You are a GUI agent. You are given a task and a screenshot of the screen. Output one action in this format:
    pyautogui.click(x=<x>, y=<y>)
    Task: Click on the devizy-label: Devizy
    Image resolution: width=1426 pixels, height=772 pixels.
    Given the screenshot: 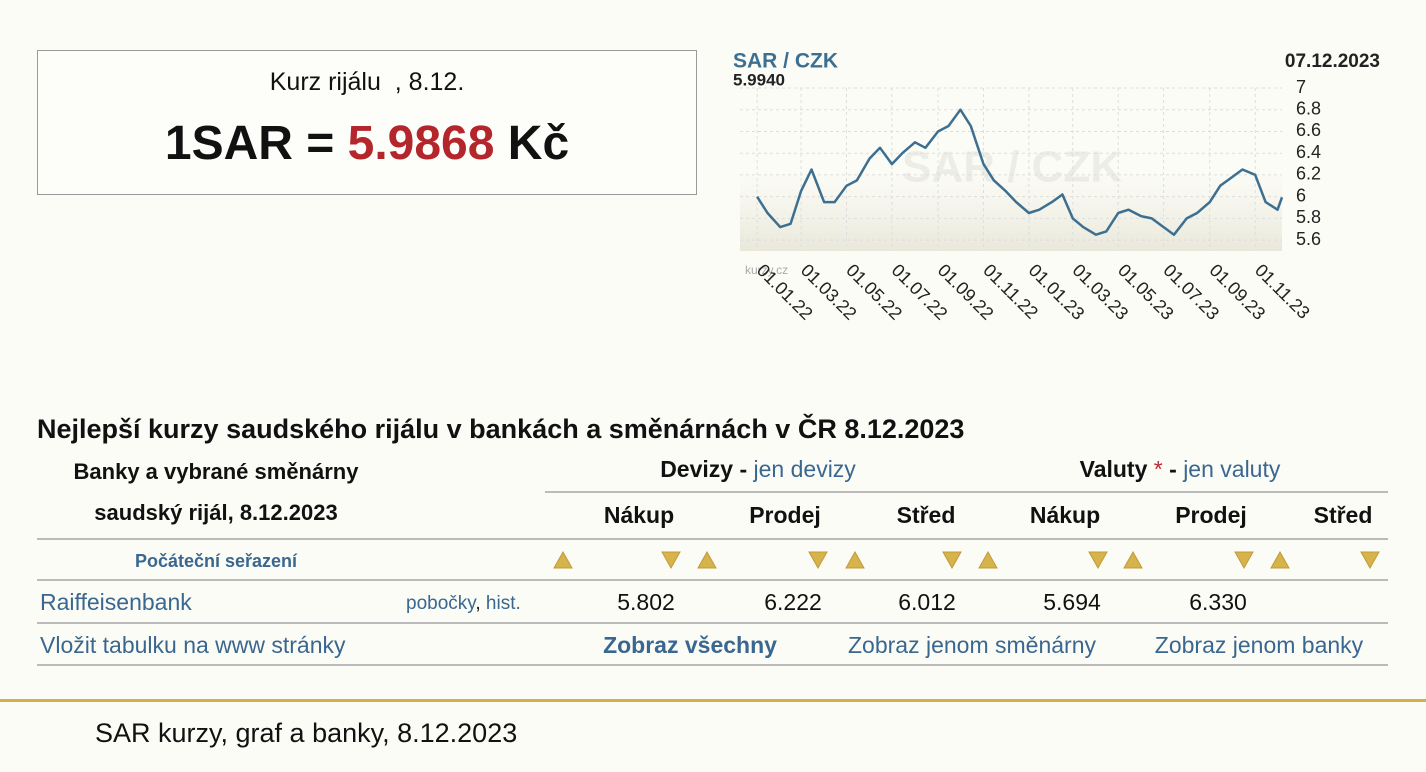 What is the action you would take?
    pyautogui.click(x=697, y=469)
    